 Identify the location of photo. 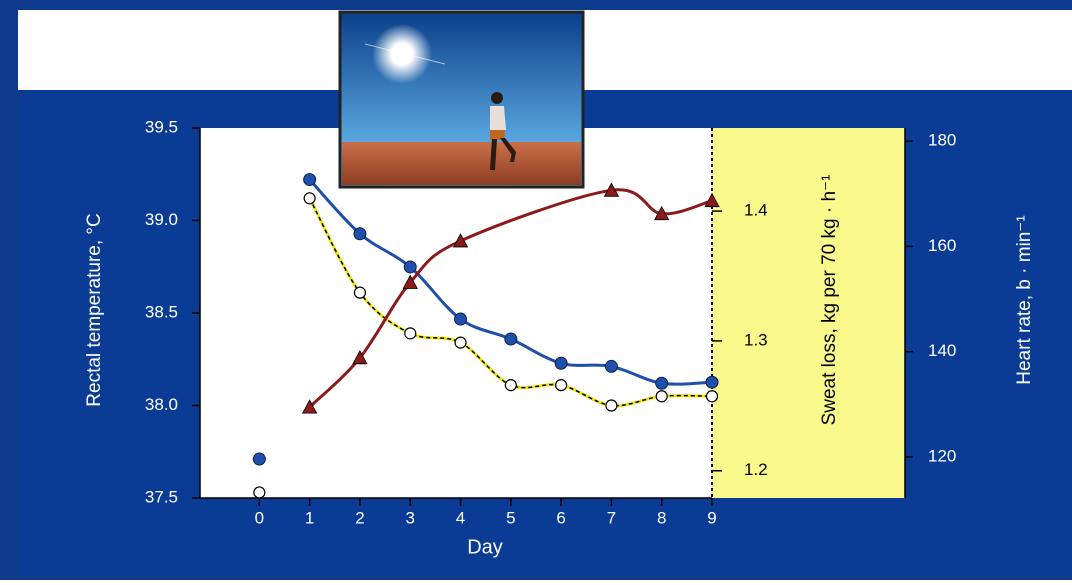
(461, 99).